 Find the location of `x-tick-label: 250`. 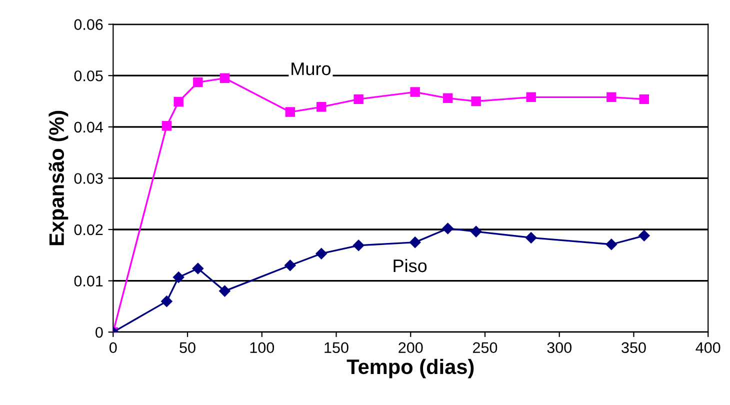

x-tick-label: 250 is located at coordinates (485, 348).